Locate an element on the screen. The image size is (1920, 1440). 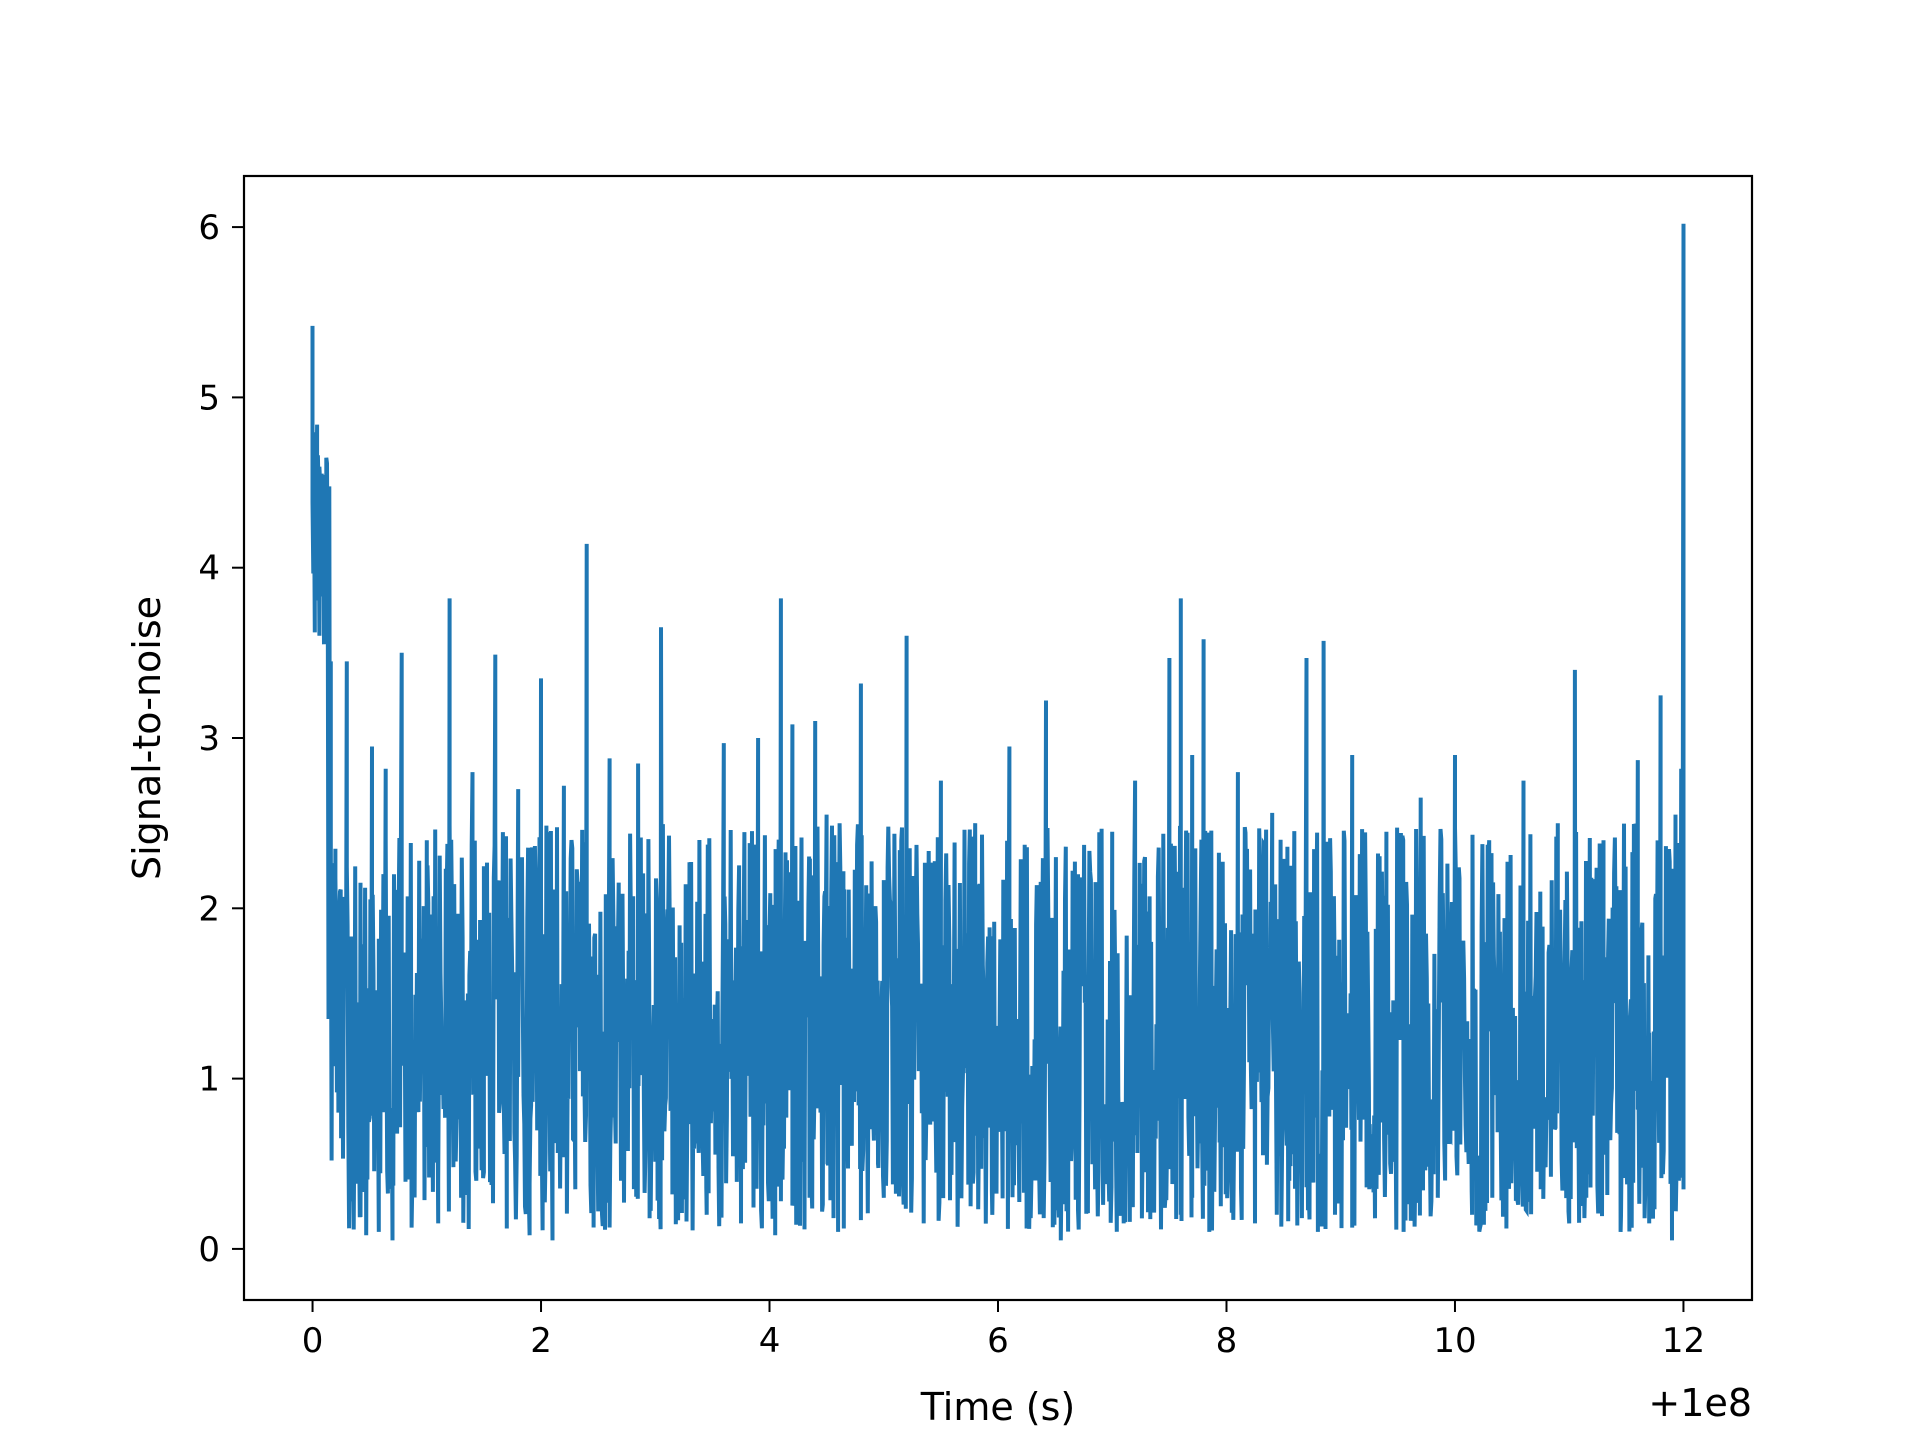
y-tick-label: 2 is located at coordinates (209, 909).